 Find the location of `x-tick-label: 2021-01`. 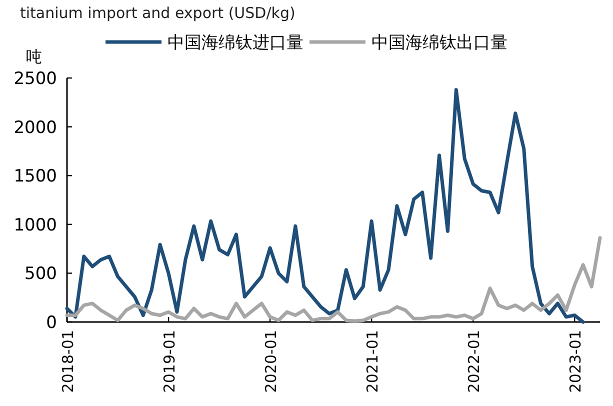

x-tick-label: 2021-01 is located at coordinates (373, 361).